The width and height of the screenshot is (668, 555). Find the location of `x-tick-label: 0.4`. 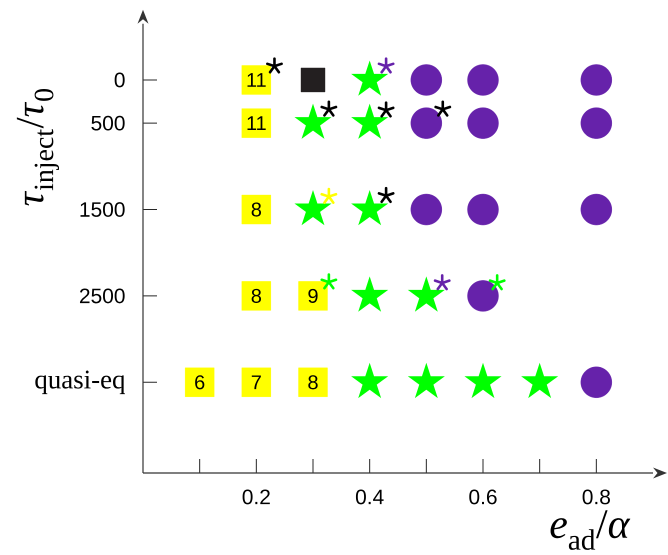

x-tick-label: 0.4 is located at coordinates (370, 497).